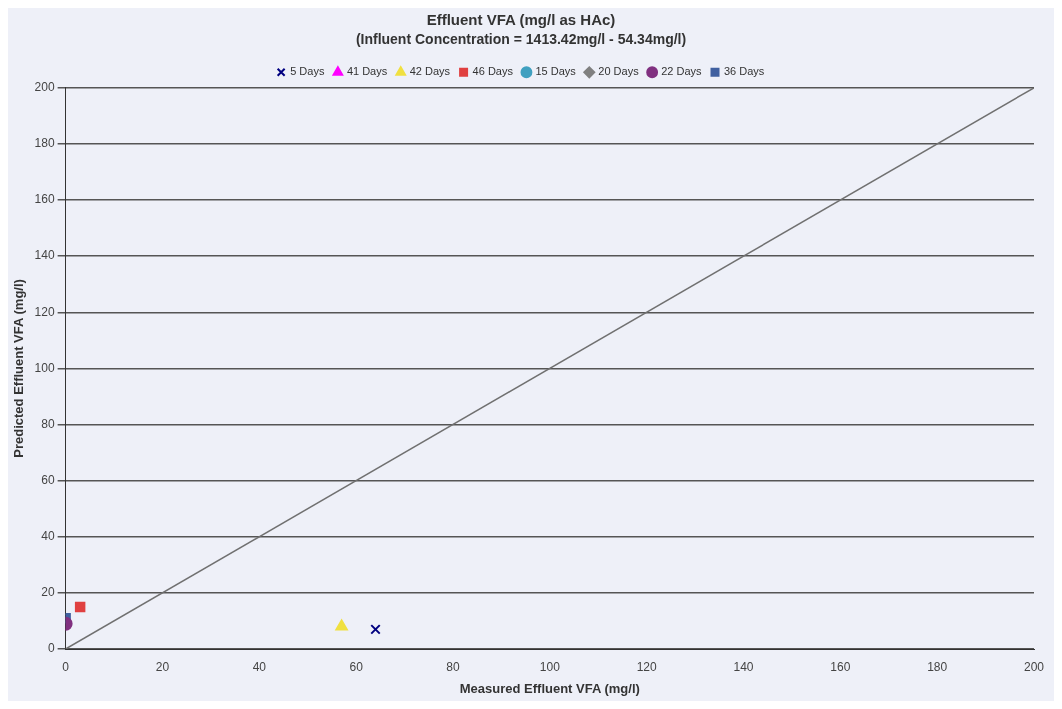 The height and width of the screenshot is (709, 1062). Describe the element at coordinates (744, 71) in the screenshot. I see `legend-label: 36 Days` at that location.